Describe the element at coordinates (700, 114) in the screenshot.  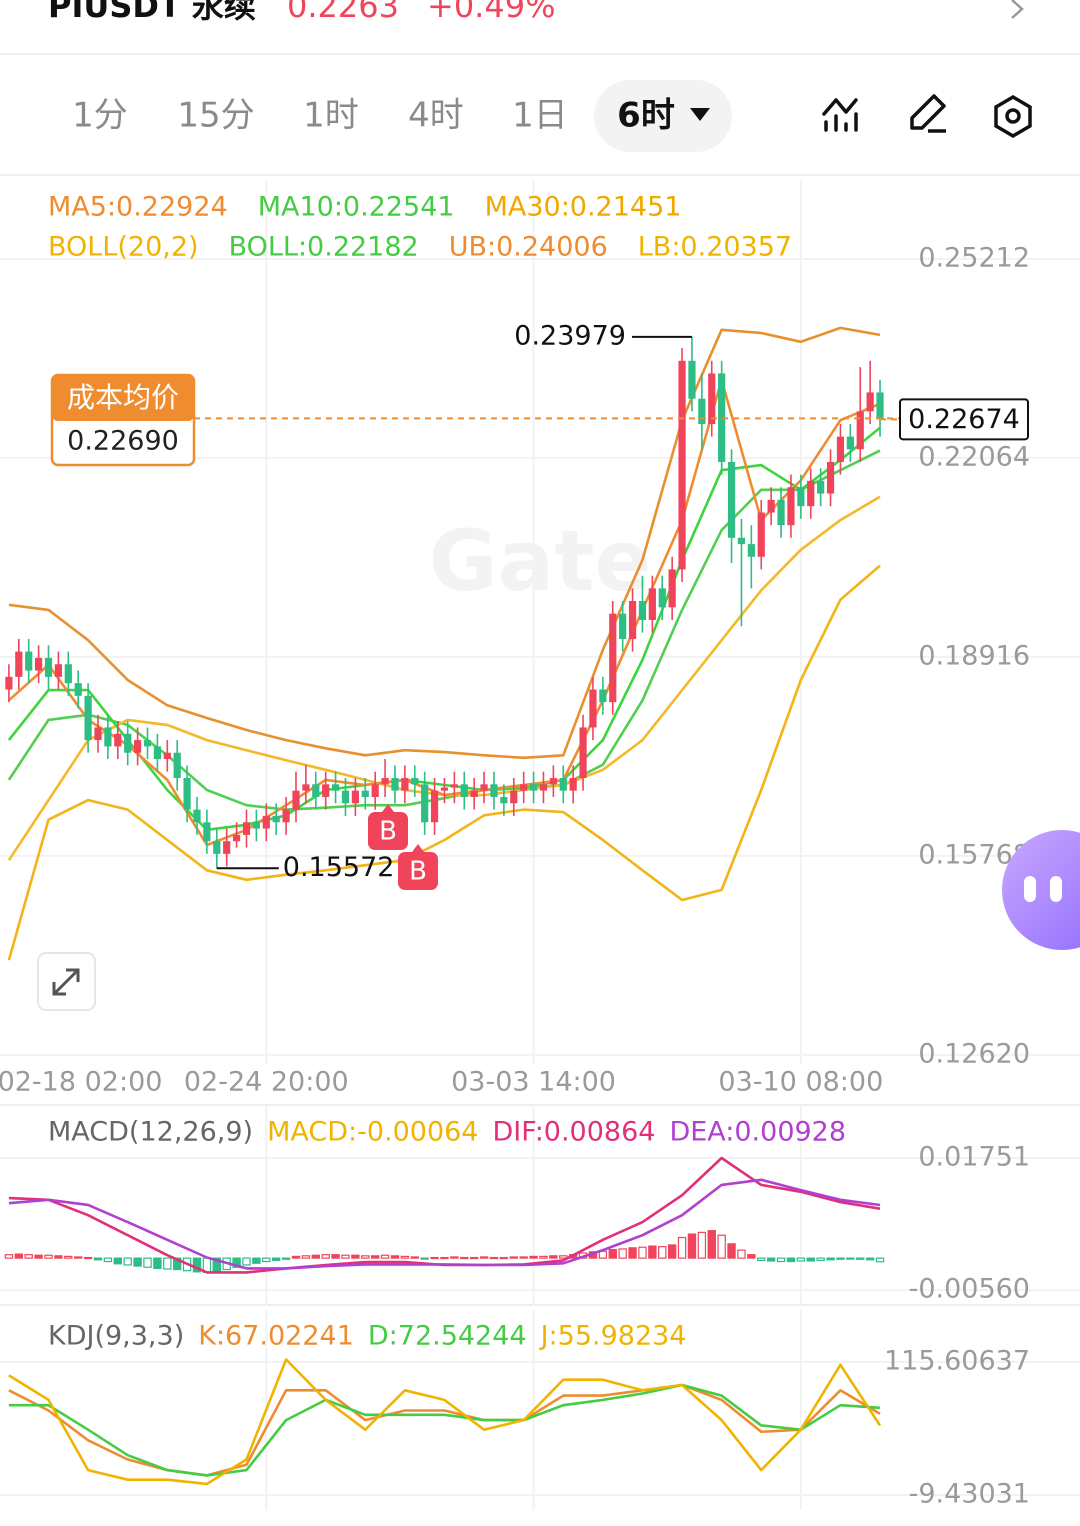
I see `dropdown-arrow` at that location.